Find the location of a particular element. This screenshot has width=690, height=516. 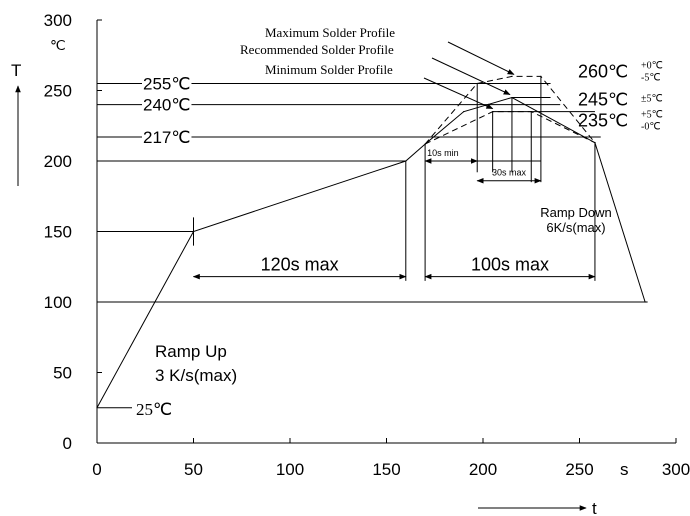

ramp-up-label: Ramp Up is located at coordinates (191, 351).